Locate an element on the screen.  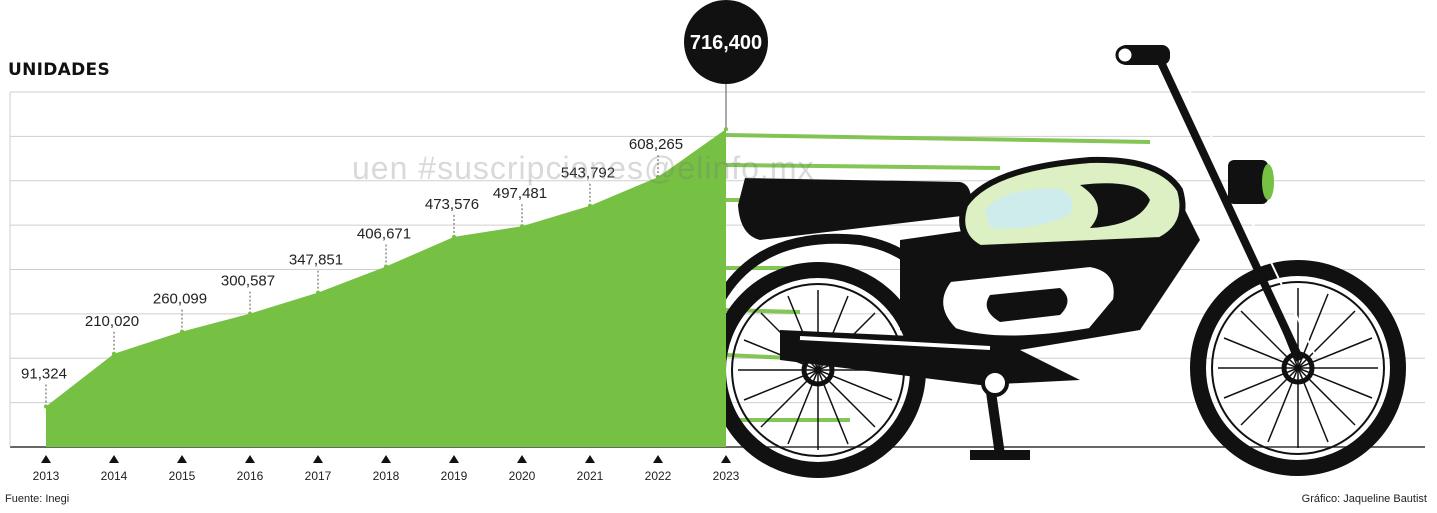
credit-note: Gráfico: Jaqueline Bautist is located at coordinates (1364, 499).